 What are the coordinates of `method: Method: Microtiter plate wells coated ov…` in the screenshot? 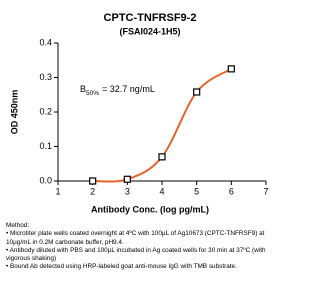 It's located at (141, 247).